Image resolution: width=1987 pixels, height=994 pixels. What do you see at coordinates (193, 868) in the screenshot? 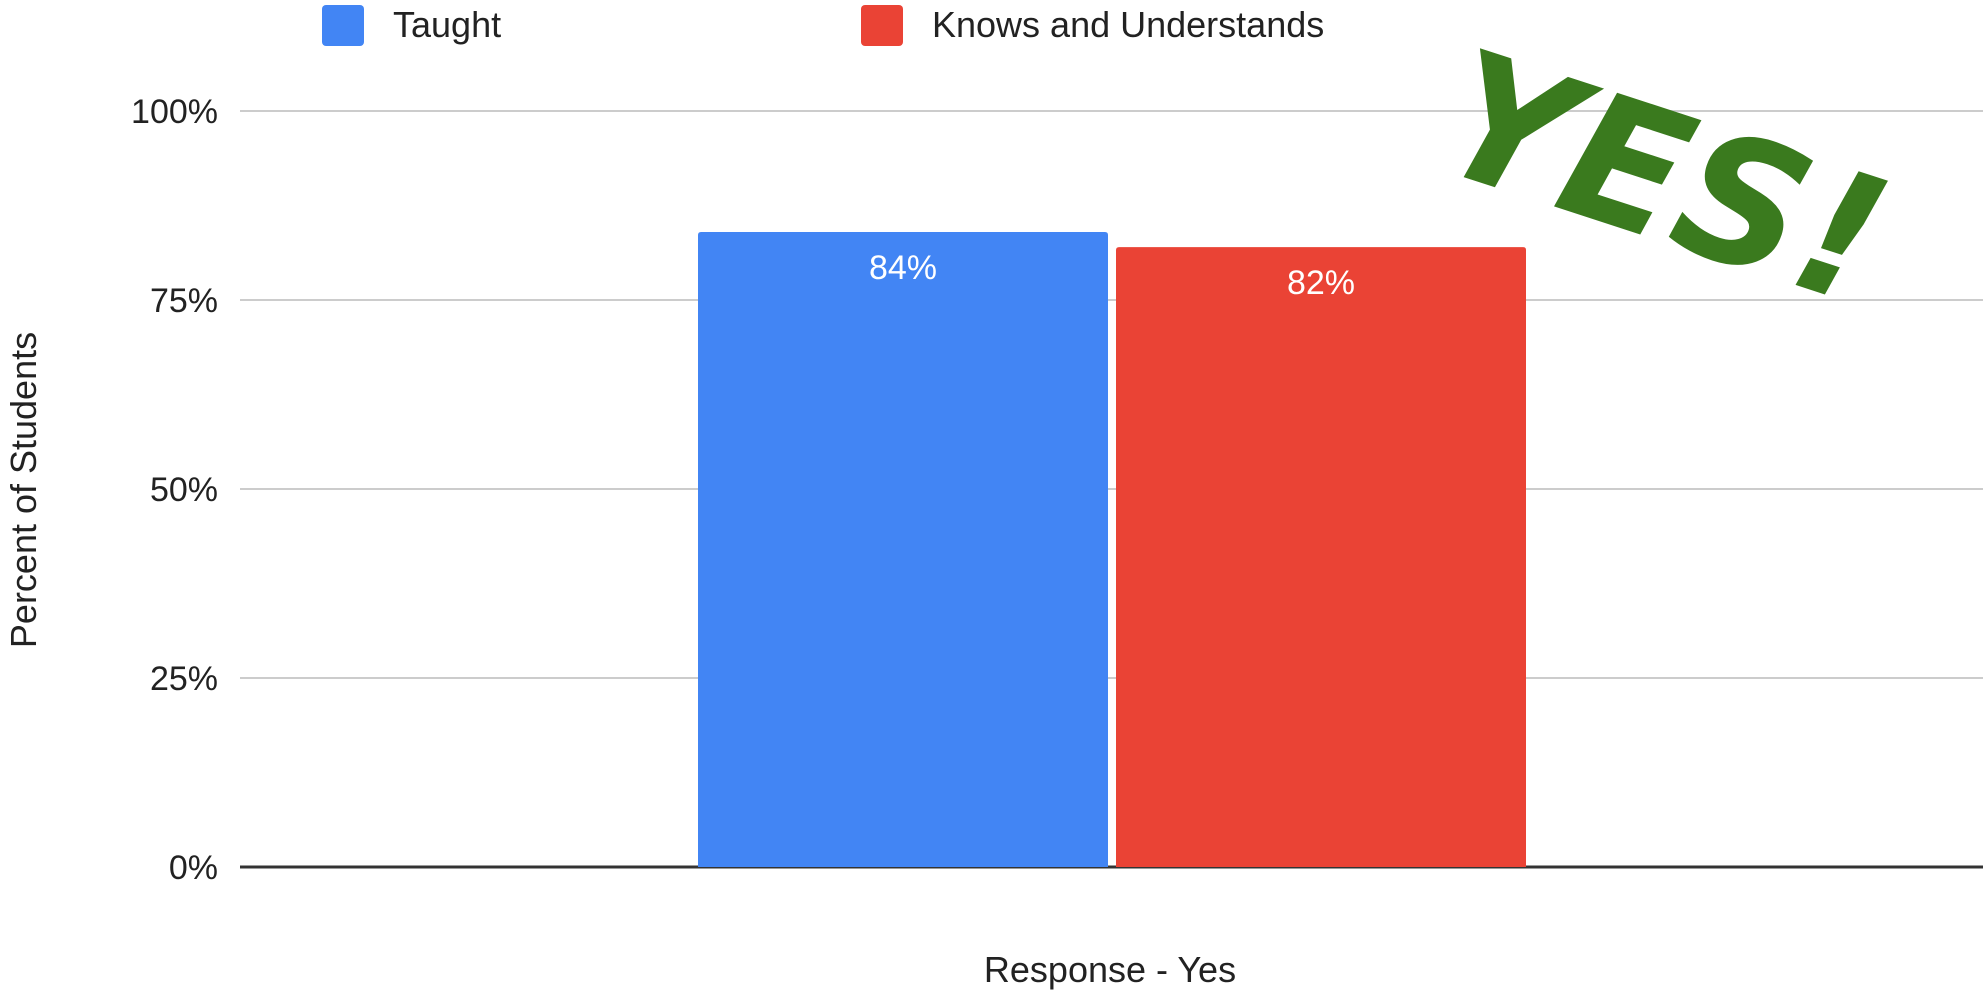
I see `y-tick-label: 0%` at bounding box center [193, 868].